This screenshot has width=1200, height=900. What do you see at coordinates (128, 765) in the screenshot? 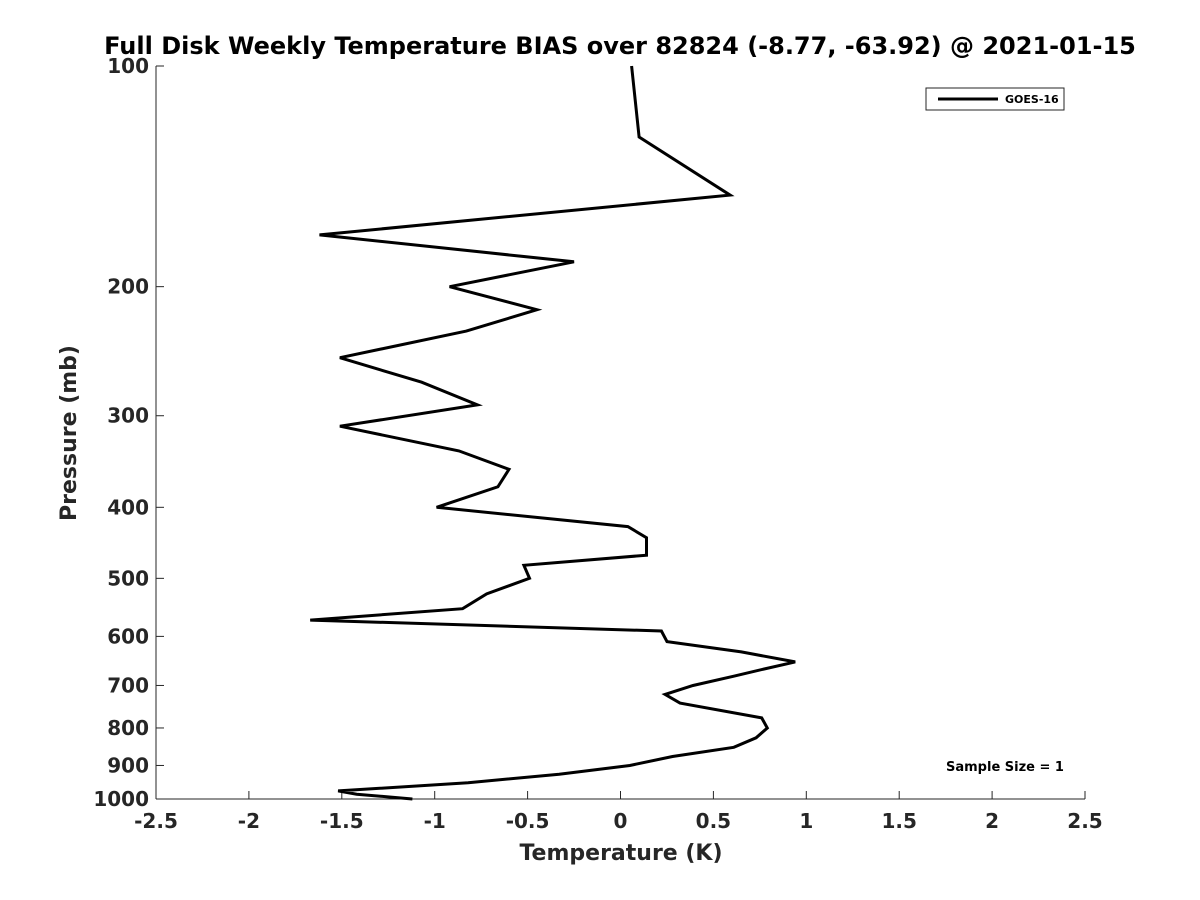
I see `y-tick-label: 900` at bounding box center [128, 765].